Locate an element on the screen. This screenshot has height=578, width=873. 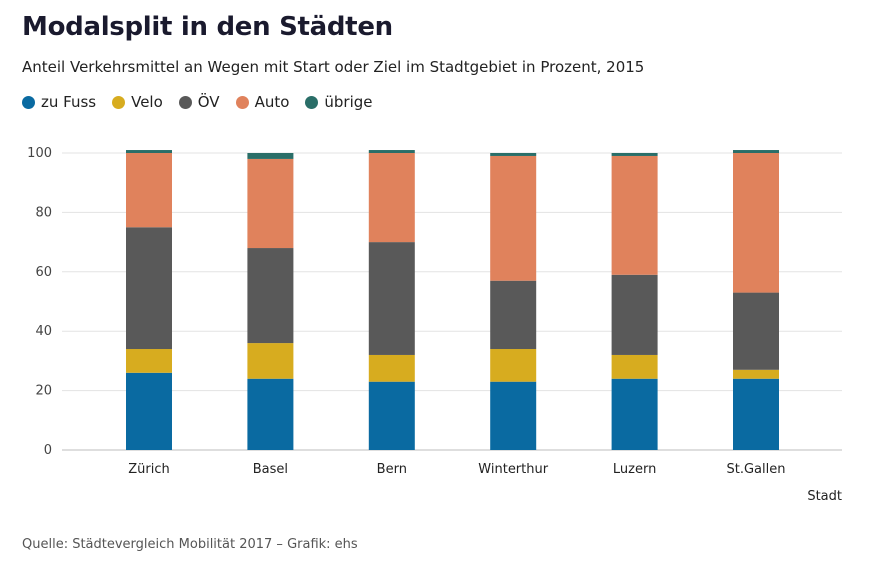
legend: zu Fuss Velo ÖV Auto übrige is located at coordinates (205, 102).